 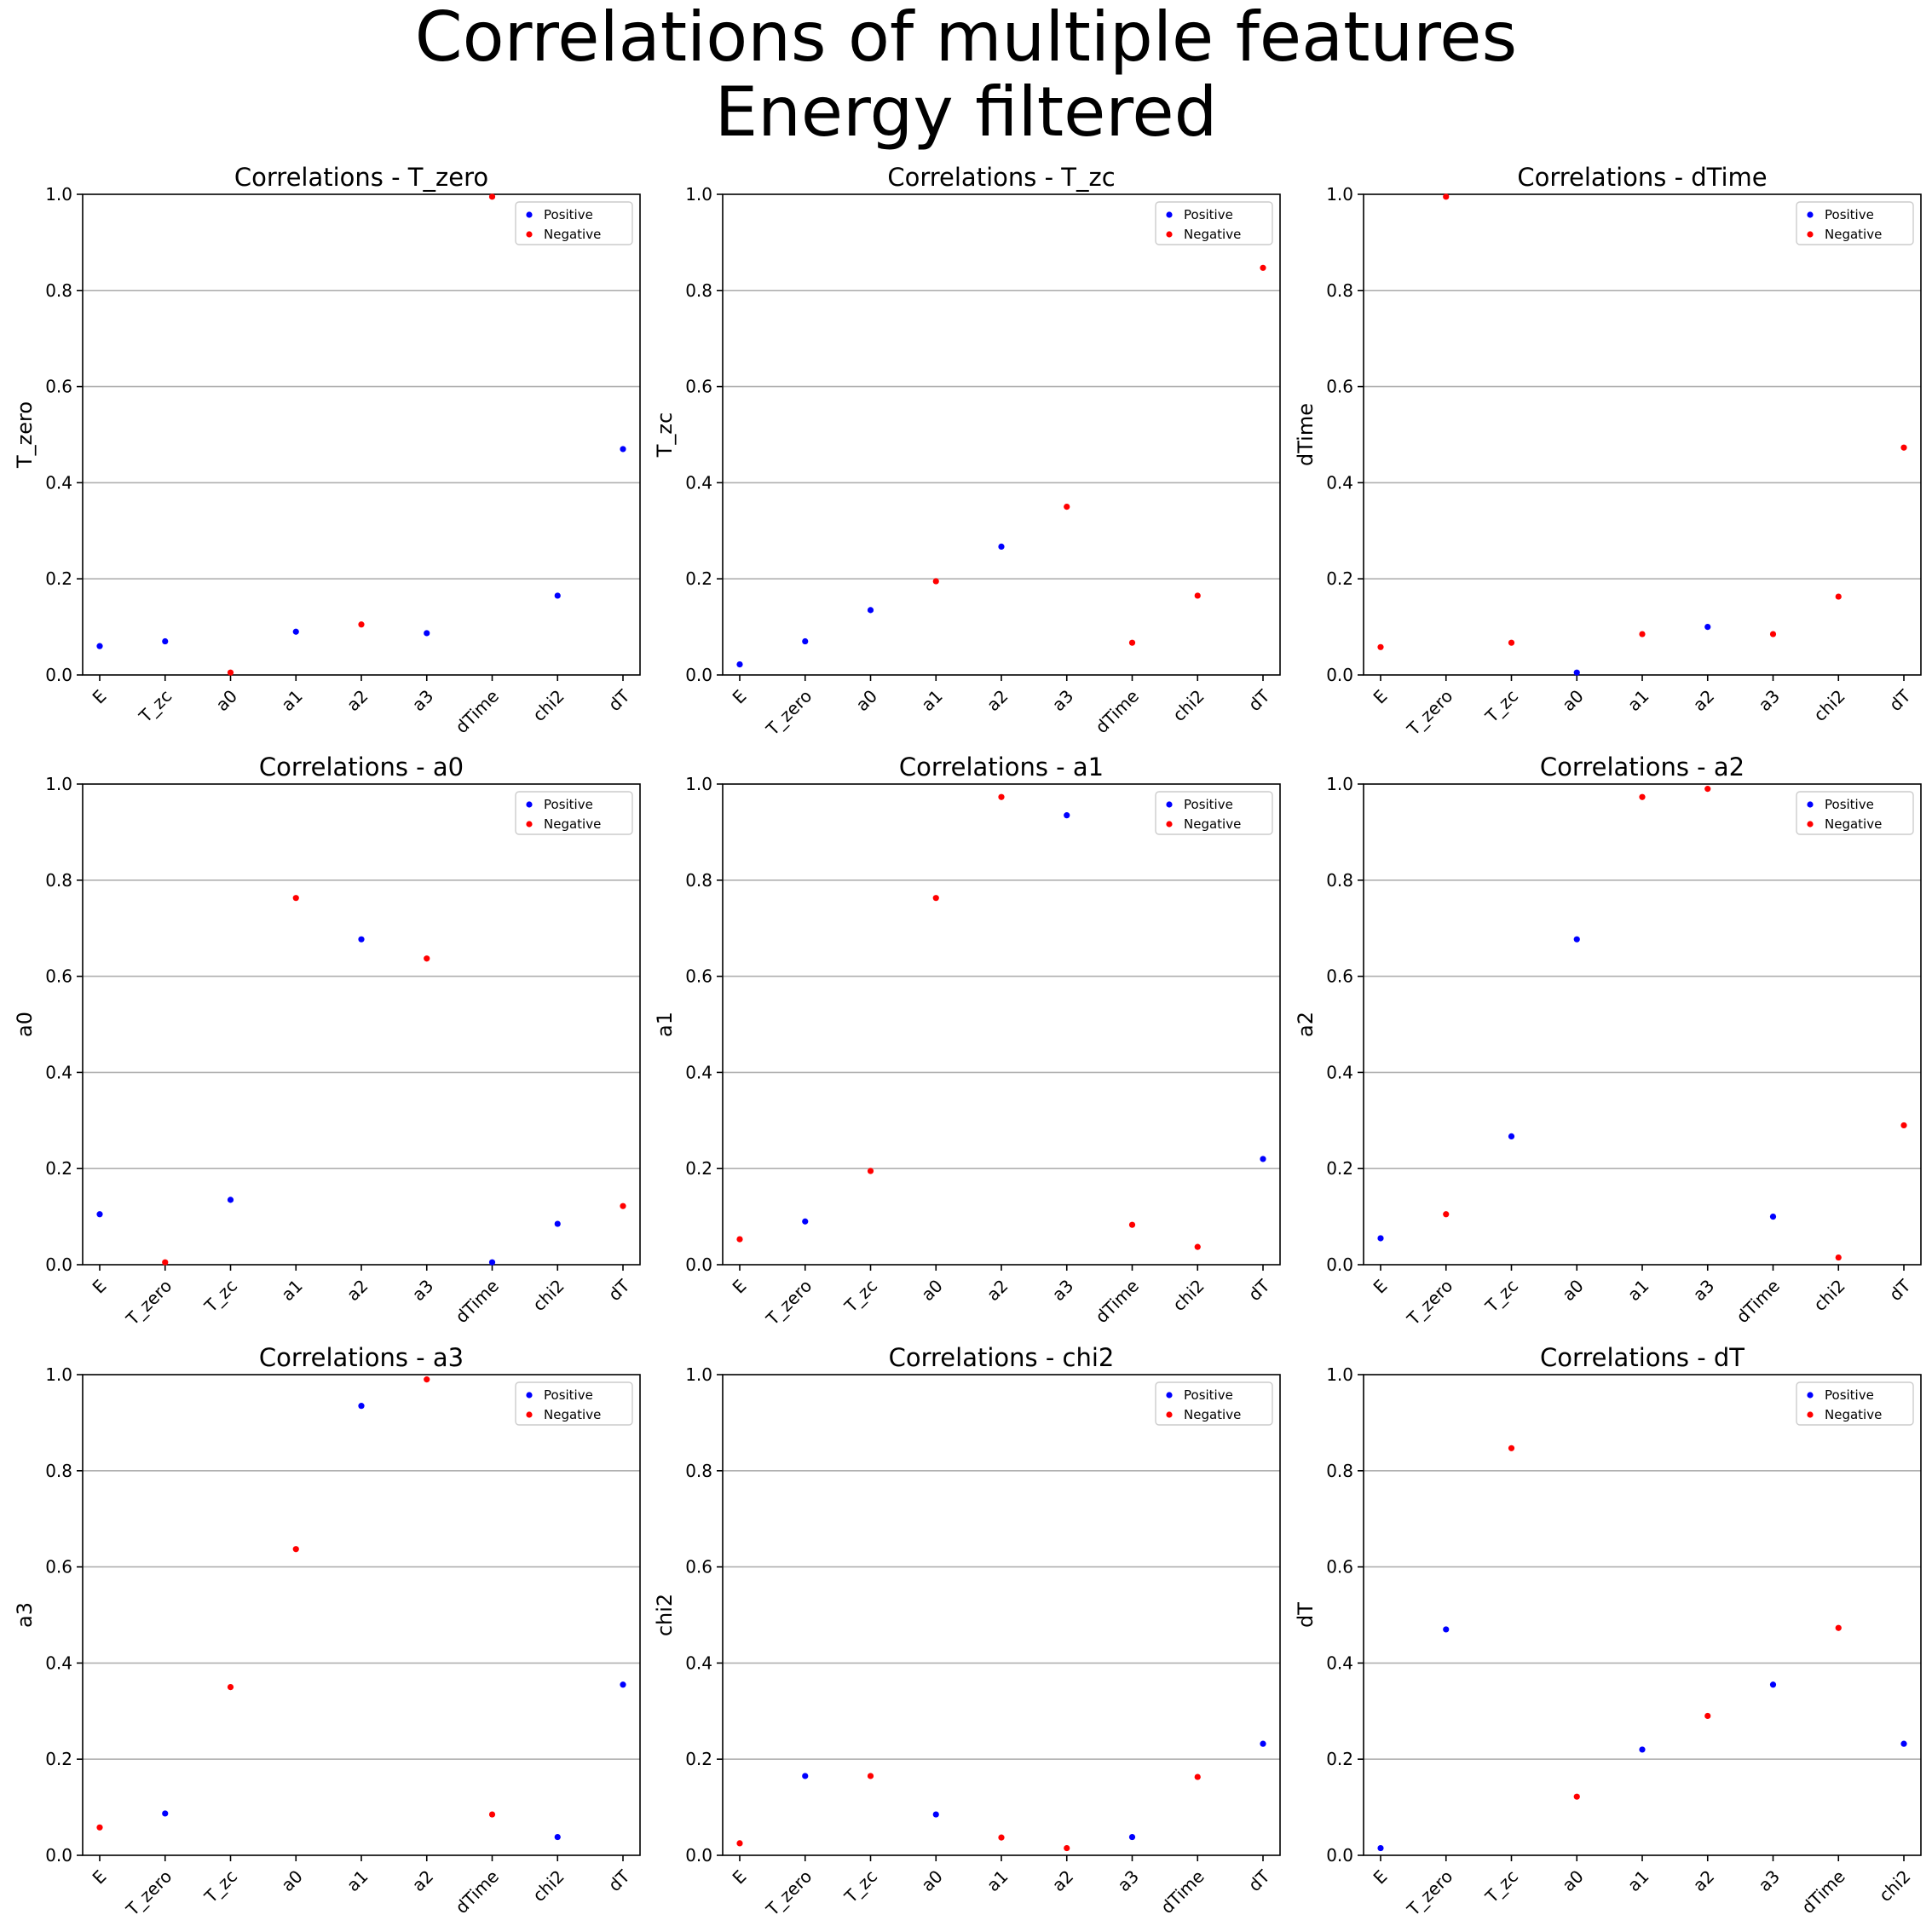 What do you see at coordinates (1769, 701) in the screenshot?
I see `x-tick-label: a3` at bounding box center [1769, 701].